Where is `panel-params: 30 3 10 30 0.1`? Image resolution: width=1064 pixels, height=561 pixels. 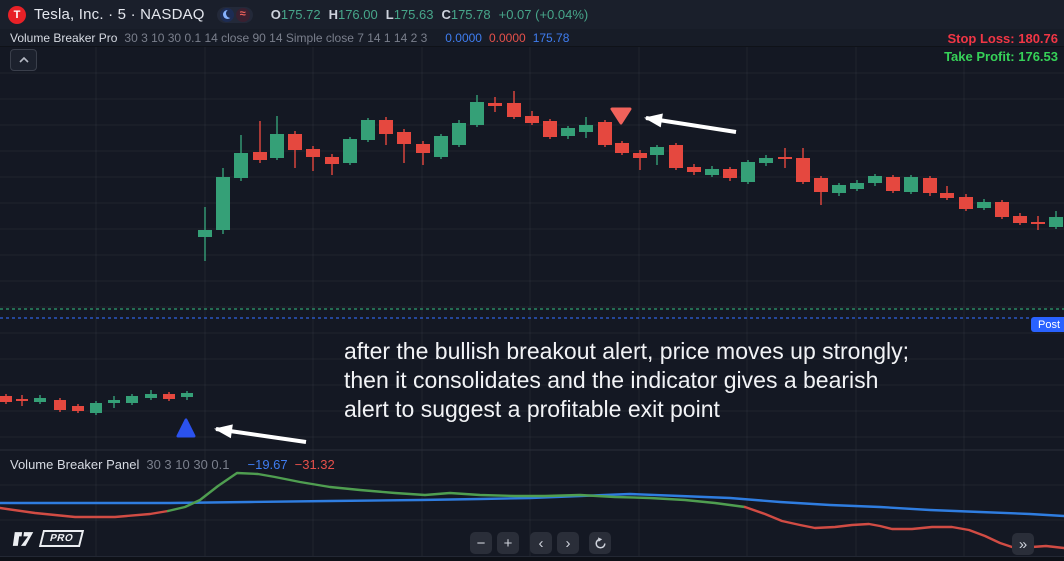
panel-params: 30 3 10 30 0.1 is located at coordinates (188, 464).